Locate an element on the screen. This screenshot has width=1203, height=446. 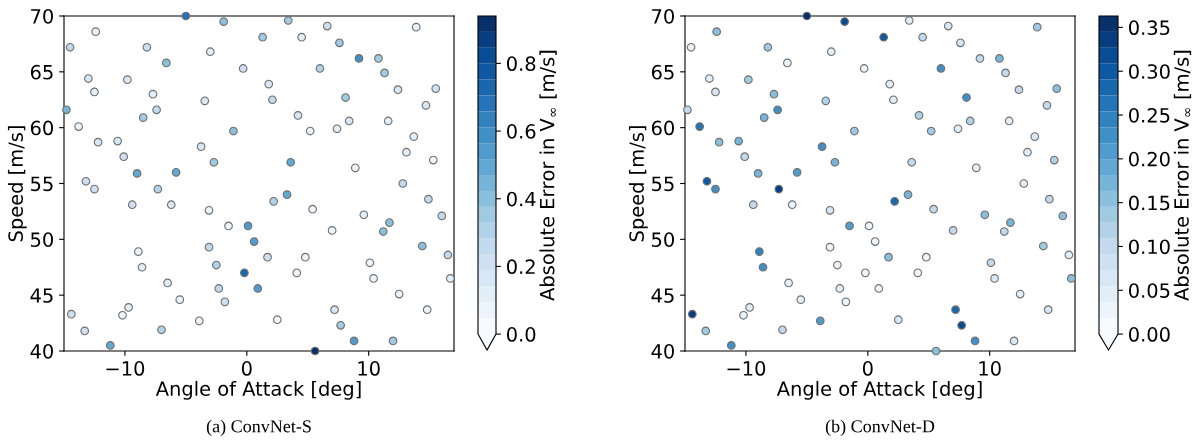
color-bar-label: 0.05 is located at coordinates (1149, 290).